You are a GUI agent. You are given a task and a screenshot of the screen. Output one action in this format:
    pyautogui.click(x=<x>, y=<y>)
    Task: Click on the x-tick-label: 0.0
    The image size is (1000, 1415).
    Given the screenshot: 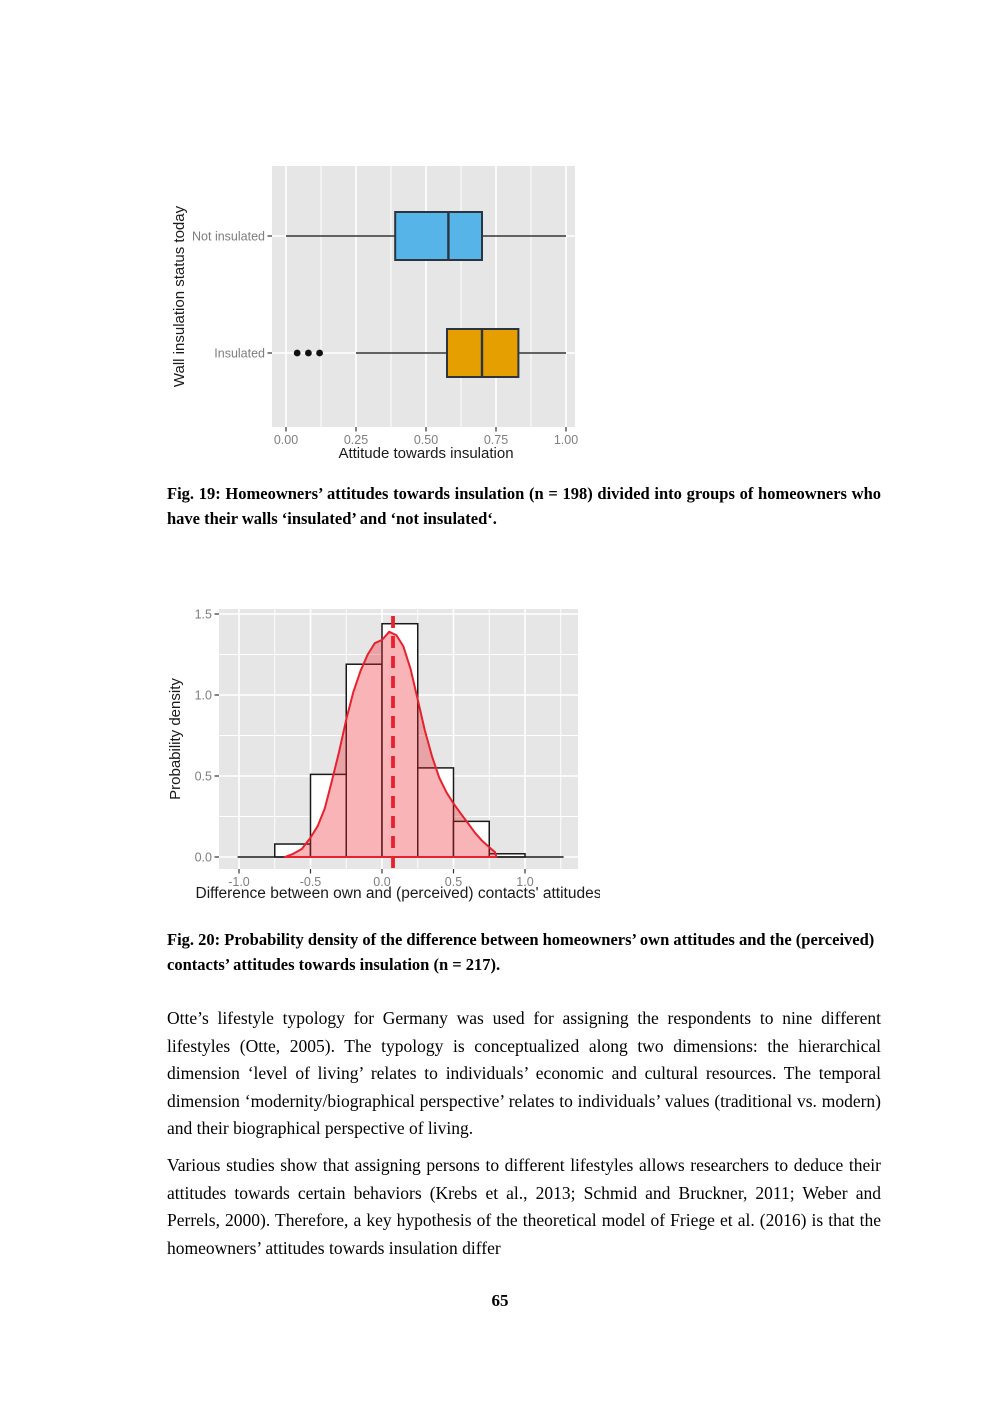 What is the action you would take?
    pyautogui.click(x=381, y=882)
    